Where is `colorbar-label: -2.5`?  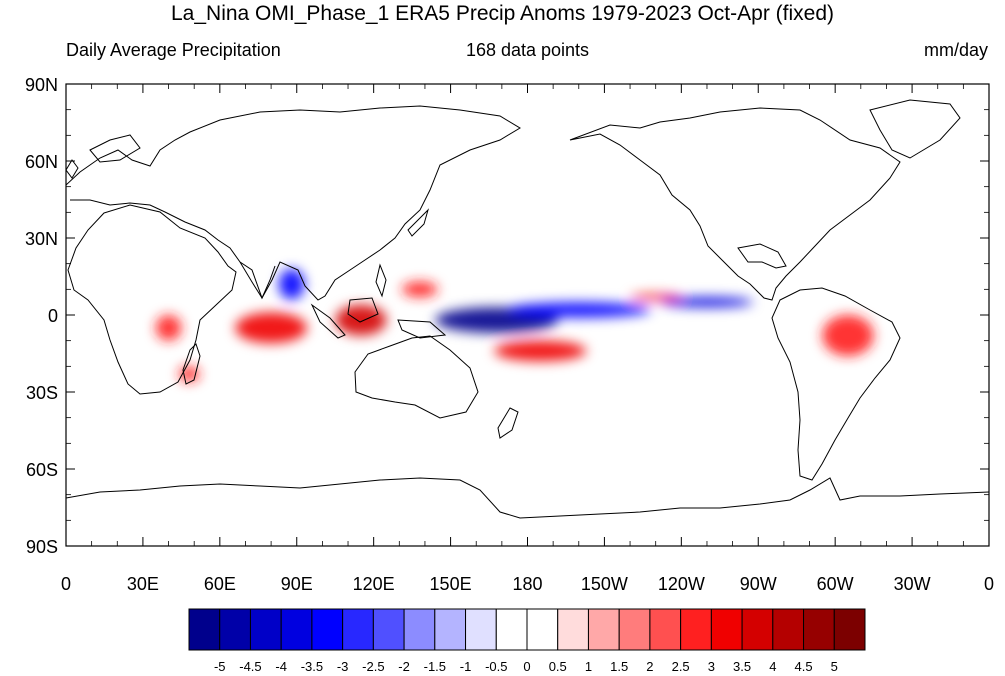
colorbar-label: -2.5 is located at coordinates (373, 666).